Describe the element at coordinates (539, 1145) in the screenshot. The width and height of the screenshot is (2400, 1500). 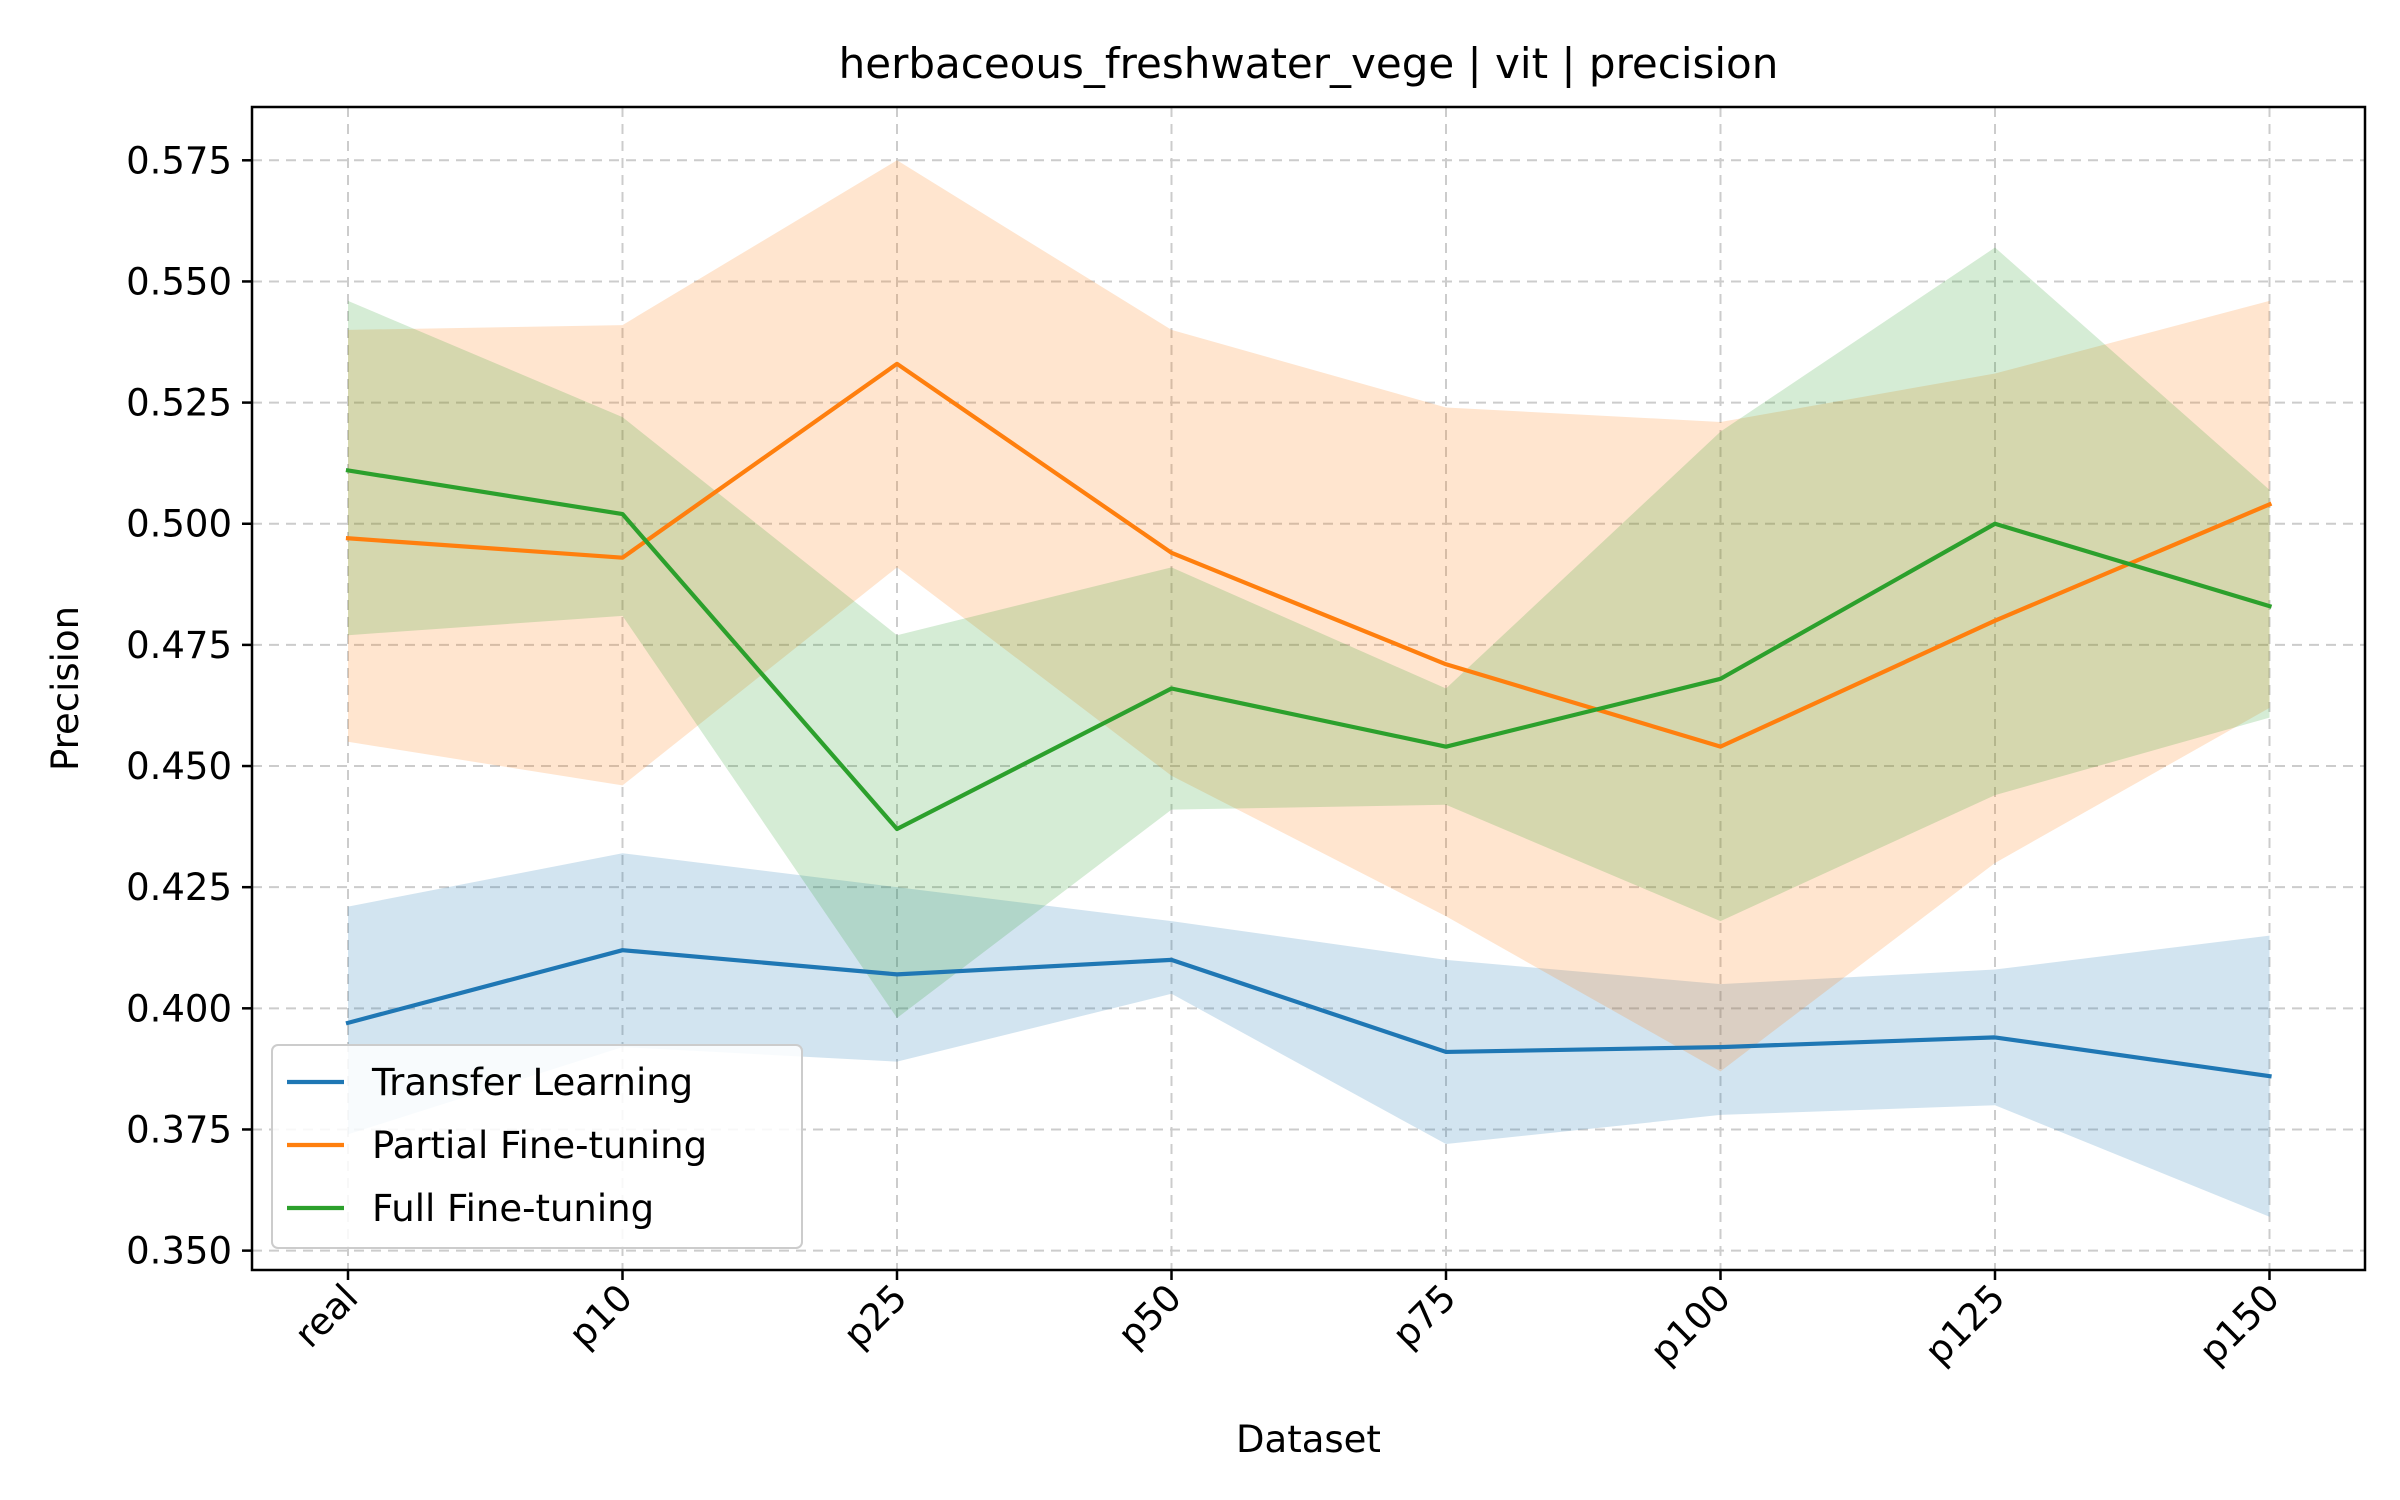
I see `legend-label: Partial Fine-tuning` at that location.